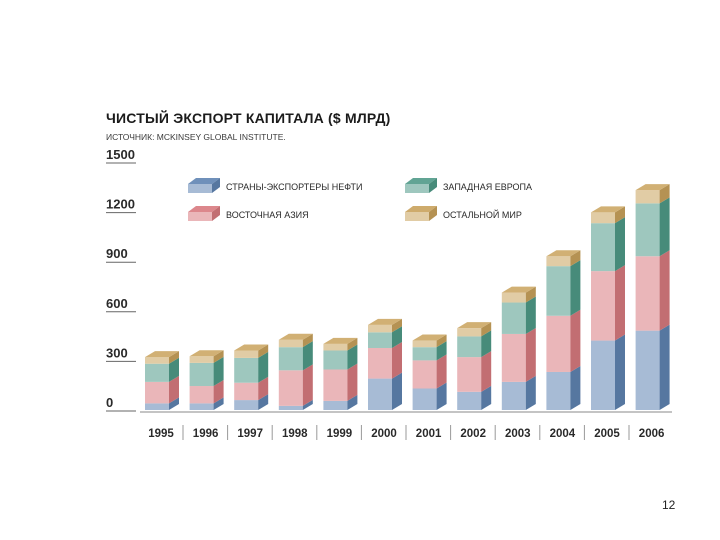  Describe the element at coordinates (206, 434) in the screenshot. I see `x-tick-label: 1996` at that location.